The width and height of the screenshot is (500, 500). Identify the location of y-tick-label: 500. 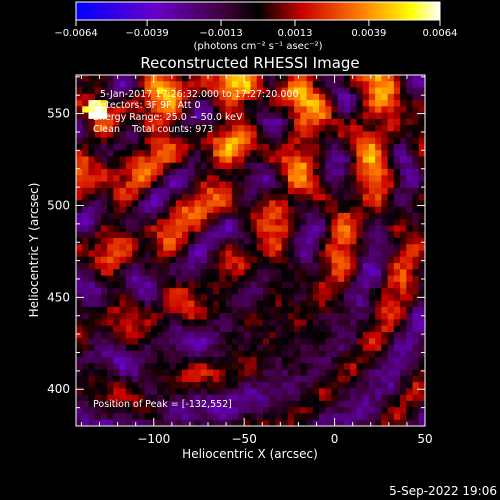
(58, 205).